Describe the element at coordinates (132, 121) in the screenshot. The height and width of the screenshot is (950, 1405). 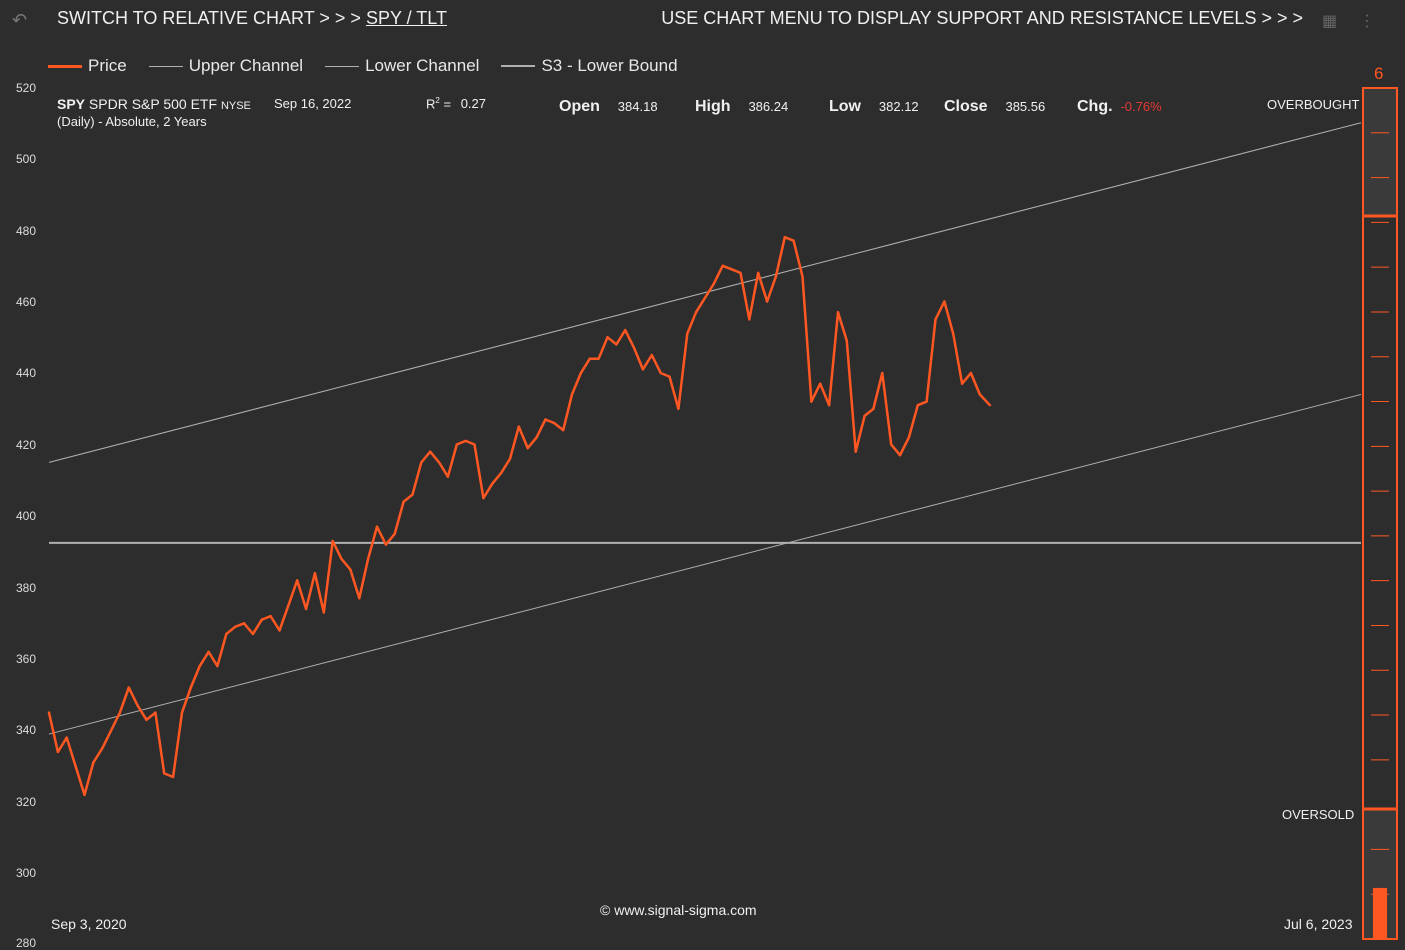
I see `chart-subtitle: (Daily) - Absolute, 2 Years` at that location.